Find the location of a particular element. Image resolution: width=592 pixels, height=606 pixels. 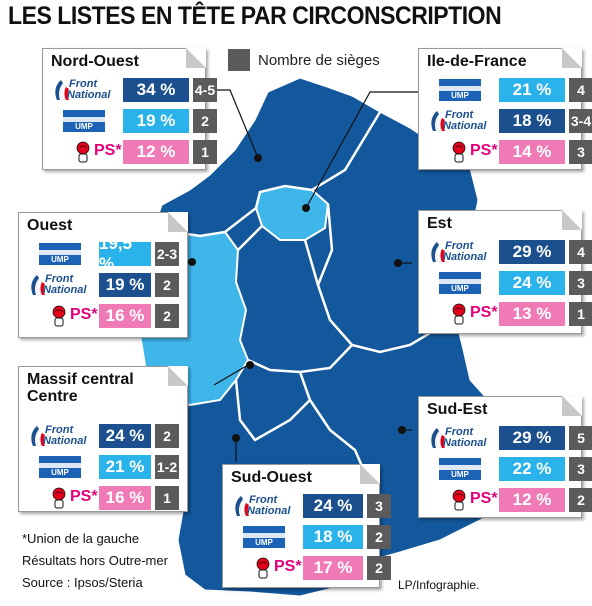

seat-count: 1 is located at coordinates (167, 498).